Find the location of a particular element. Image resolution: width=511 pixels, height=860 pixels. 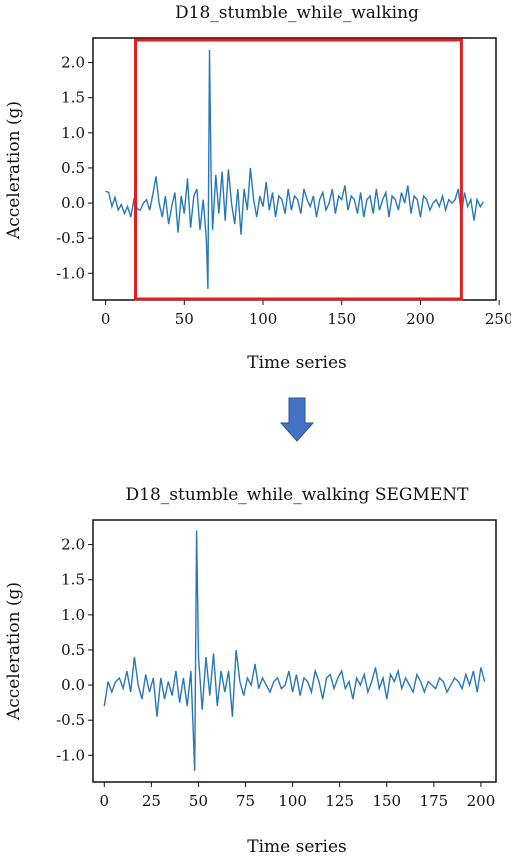

down-arrow-icon is located at coordinates (297, 419).